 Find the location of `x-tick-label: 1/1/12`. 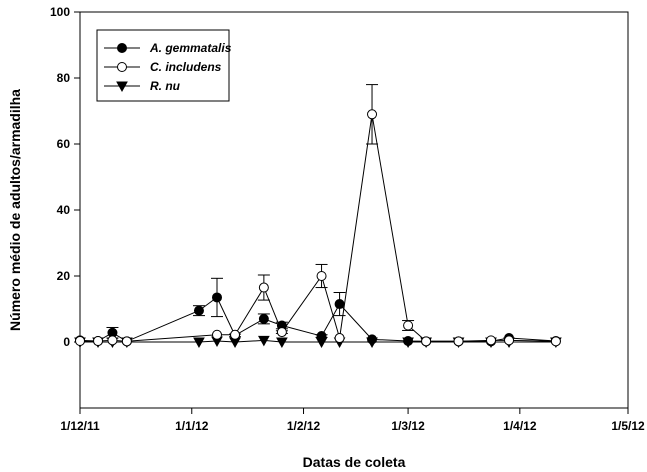

x-tick-label: 1/1/12 is located at coordinates (192, 426).